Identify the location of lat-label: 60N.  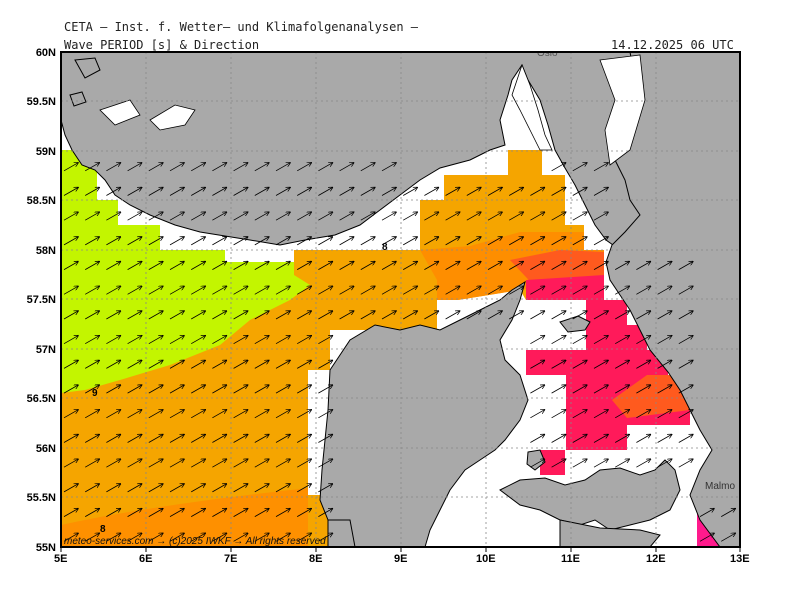
(46, 53).